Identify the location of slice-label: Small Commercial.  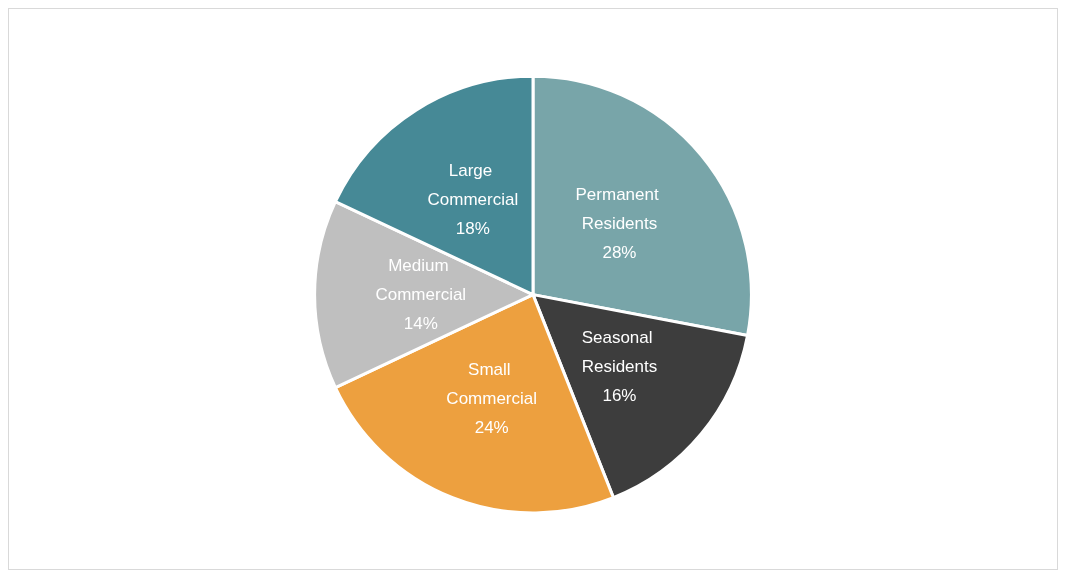
(492, 384).